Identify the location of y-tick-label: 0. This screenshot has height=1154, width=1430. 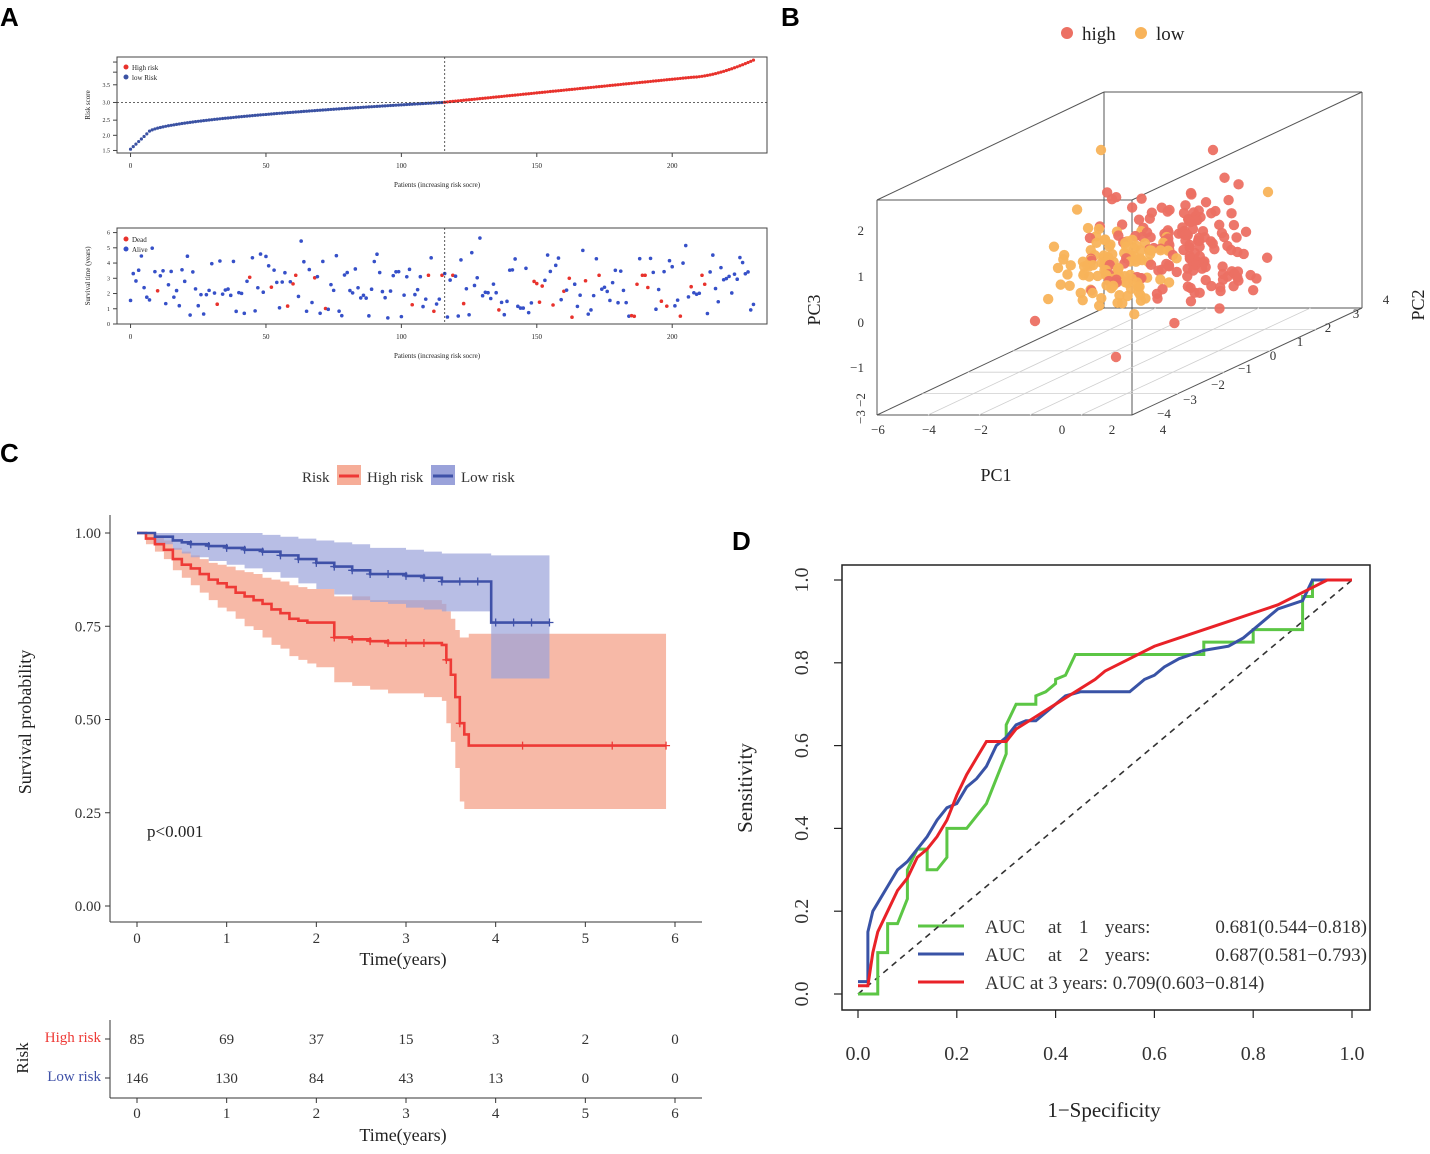
(108, 325).